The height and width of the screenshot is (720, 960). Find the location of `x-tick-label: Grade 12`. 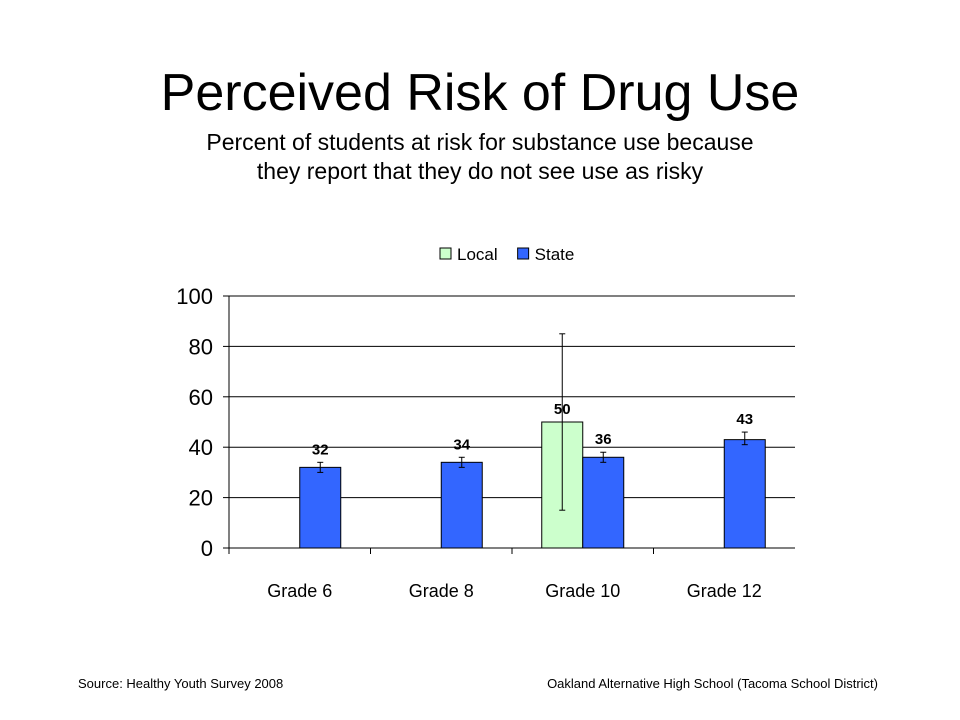

x-tick-label: Grade 12 is located at coordinates (724, 591).